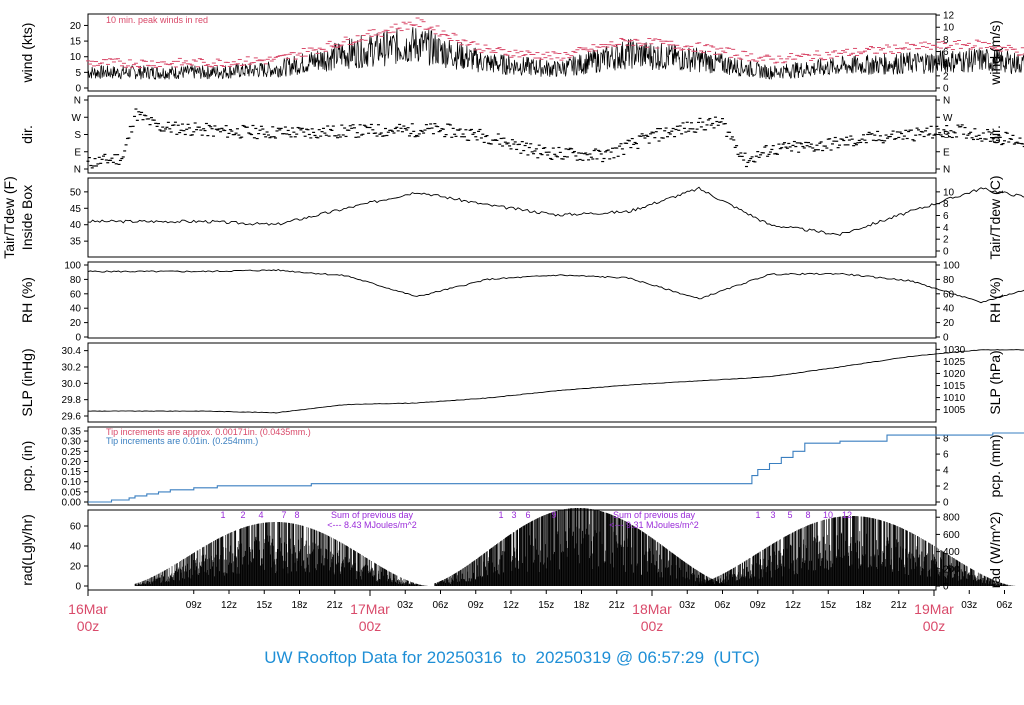  Describe the element at coordinates (465, 657) in the screenshot. I see `footer-start-date: 20250316` at that location.